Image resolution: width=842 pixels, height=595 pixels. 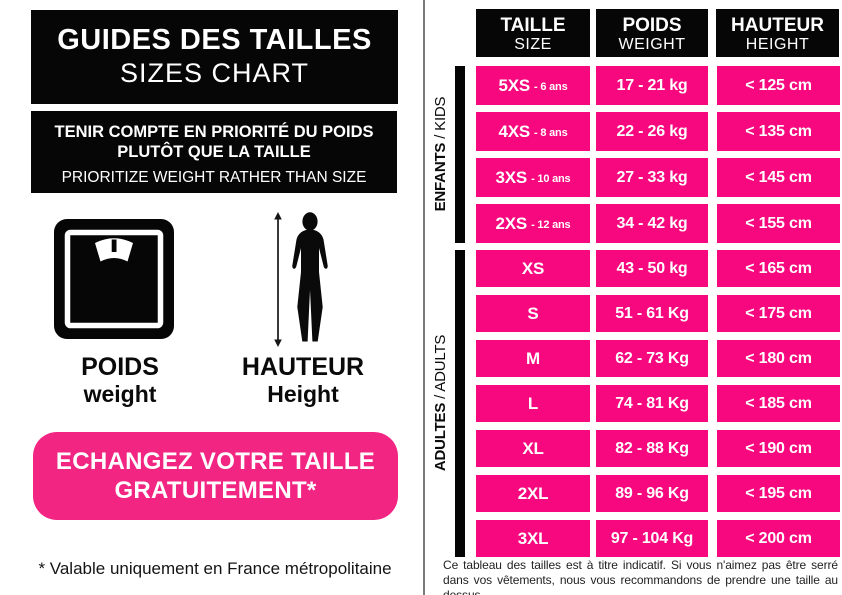 I want to click on weight-value: 62 - 73 Kg, so click(x=652, y=358).